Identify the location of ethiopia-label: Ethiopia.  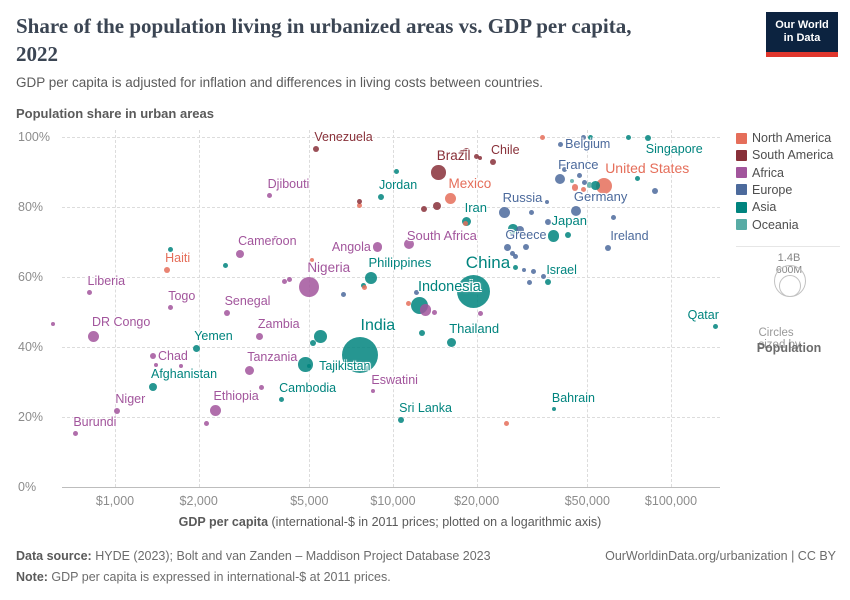
(236, 396).